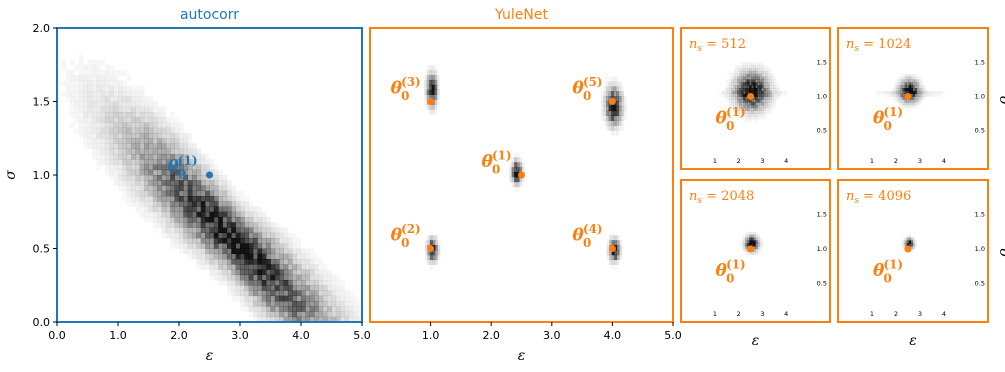 The image size is (1005, 372). What do you see at coordinates (920, 314) in the screenshot?
I see `x-tick-label: 3` at bounding box center [920, 314].